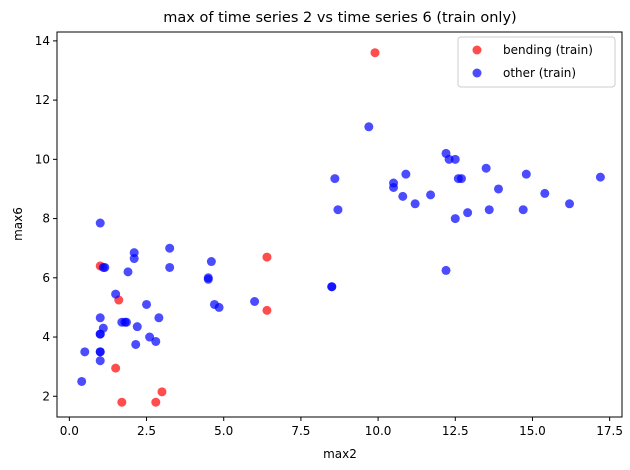 This screenshot has width=630, height=470. Describe the element at coordinates (146, 431) in the screenshot. I see `x-tick-label: 2.5` at that location.